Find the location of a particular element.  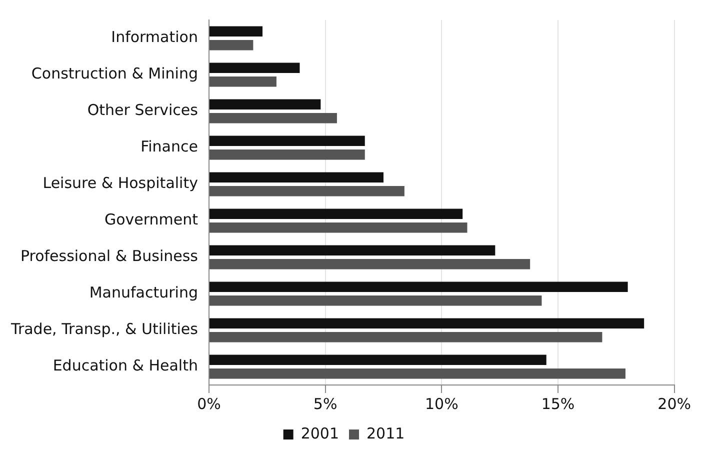

y-tick-label: Government is located at coordinates (151, 219).